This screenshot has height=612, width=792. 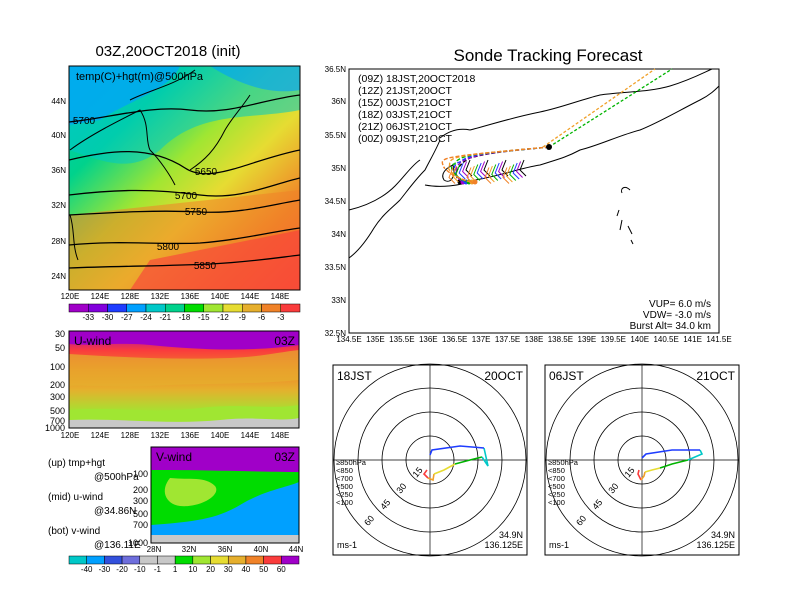 I want to click on sonde-track-line, so click(x=501, y=164).